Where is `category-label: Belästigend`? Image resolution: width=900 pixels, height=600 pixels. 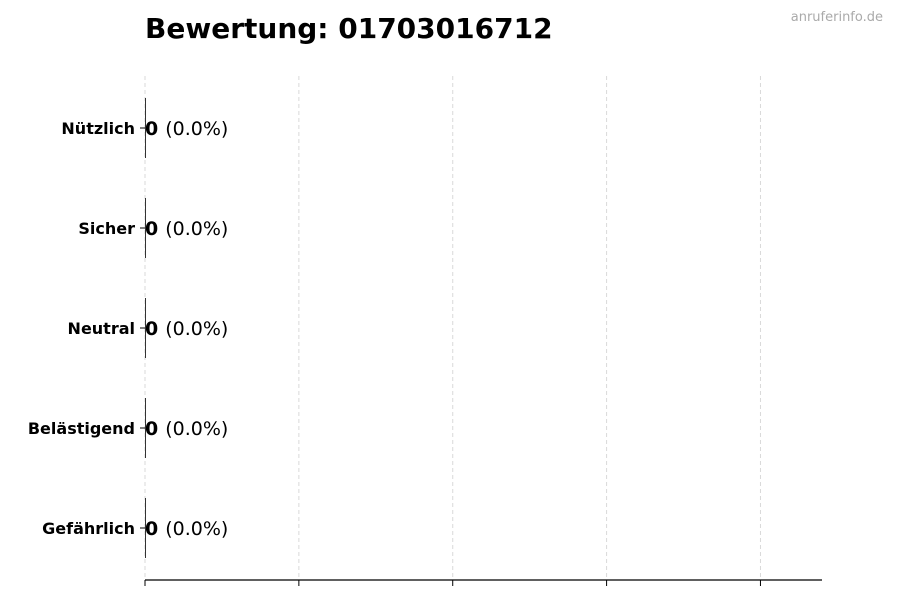
category-label: Belästigend is located at coordinates (81, 428).